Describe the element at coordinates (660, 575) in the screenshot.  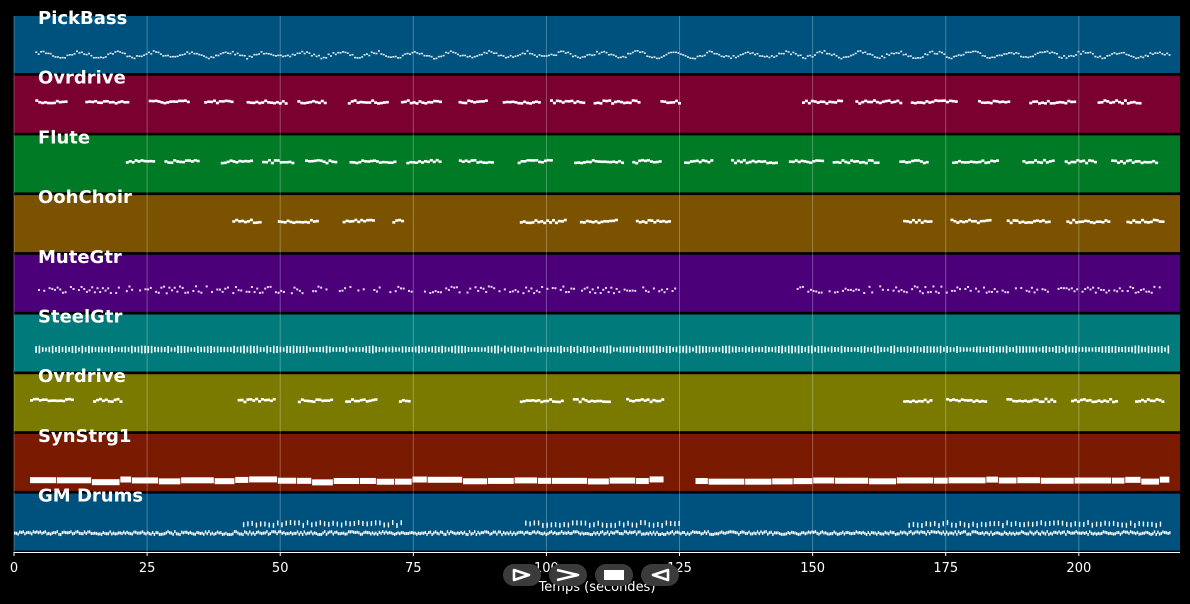
I see `rewind-button` at that location.